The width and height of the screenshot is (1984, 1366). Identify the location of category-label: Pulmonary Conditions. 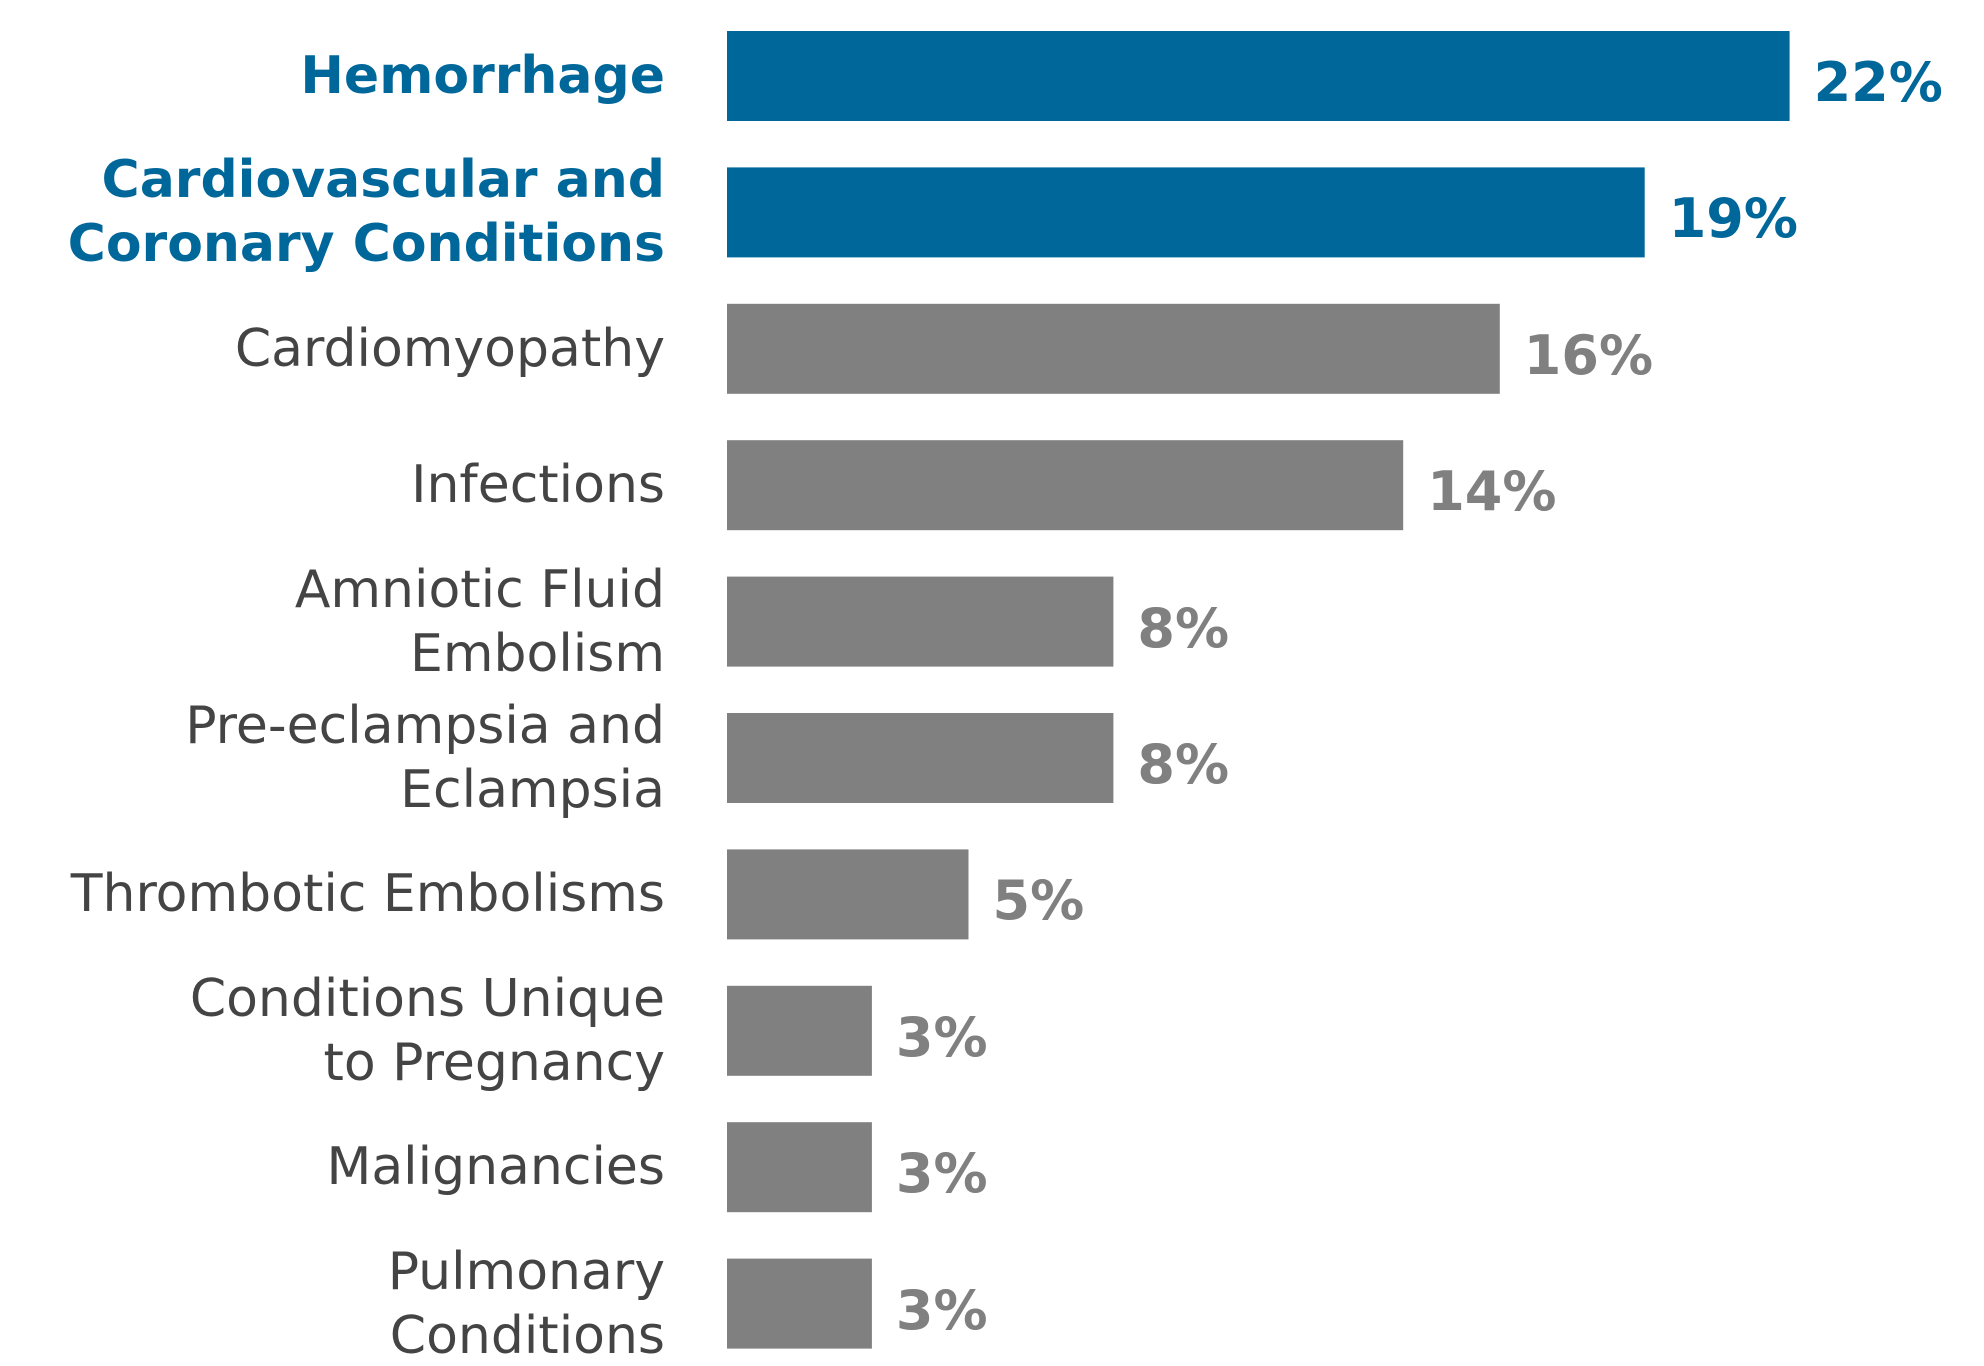
(526, 1303).